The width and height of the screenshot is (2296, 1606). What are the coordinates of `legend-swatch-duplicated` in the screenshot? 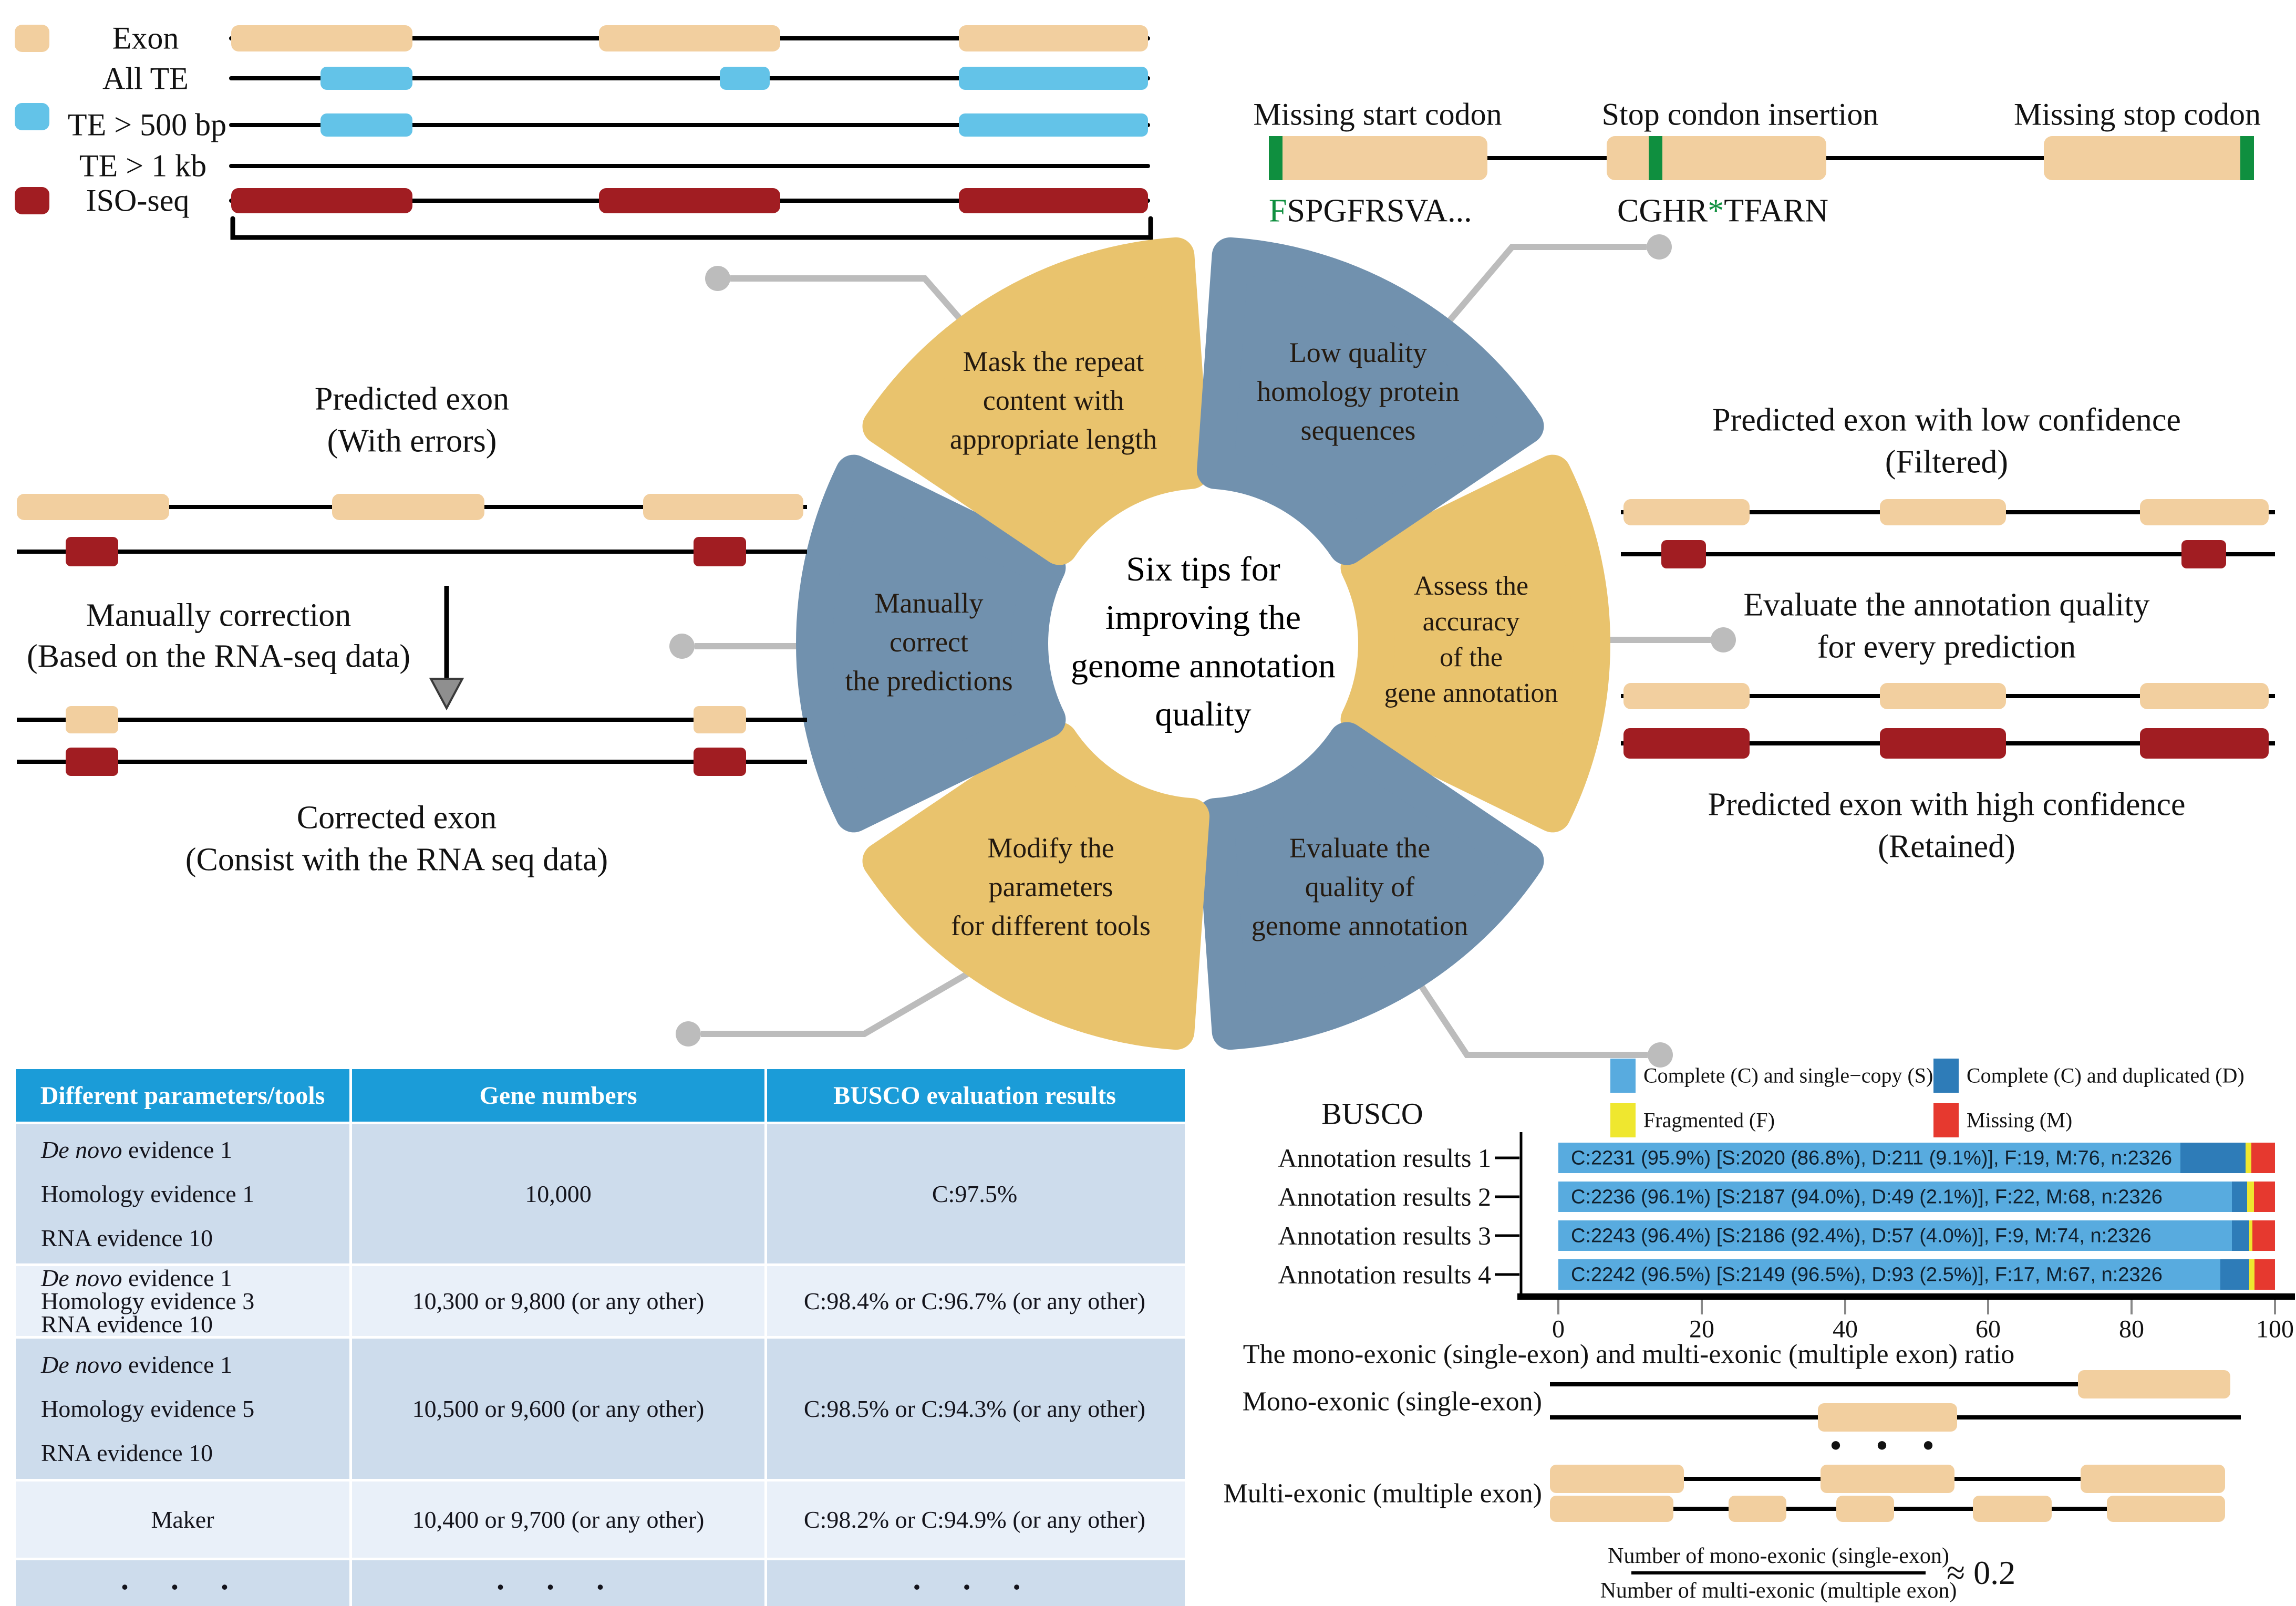 It's located at (1946, 1076).